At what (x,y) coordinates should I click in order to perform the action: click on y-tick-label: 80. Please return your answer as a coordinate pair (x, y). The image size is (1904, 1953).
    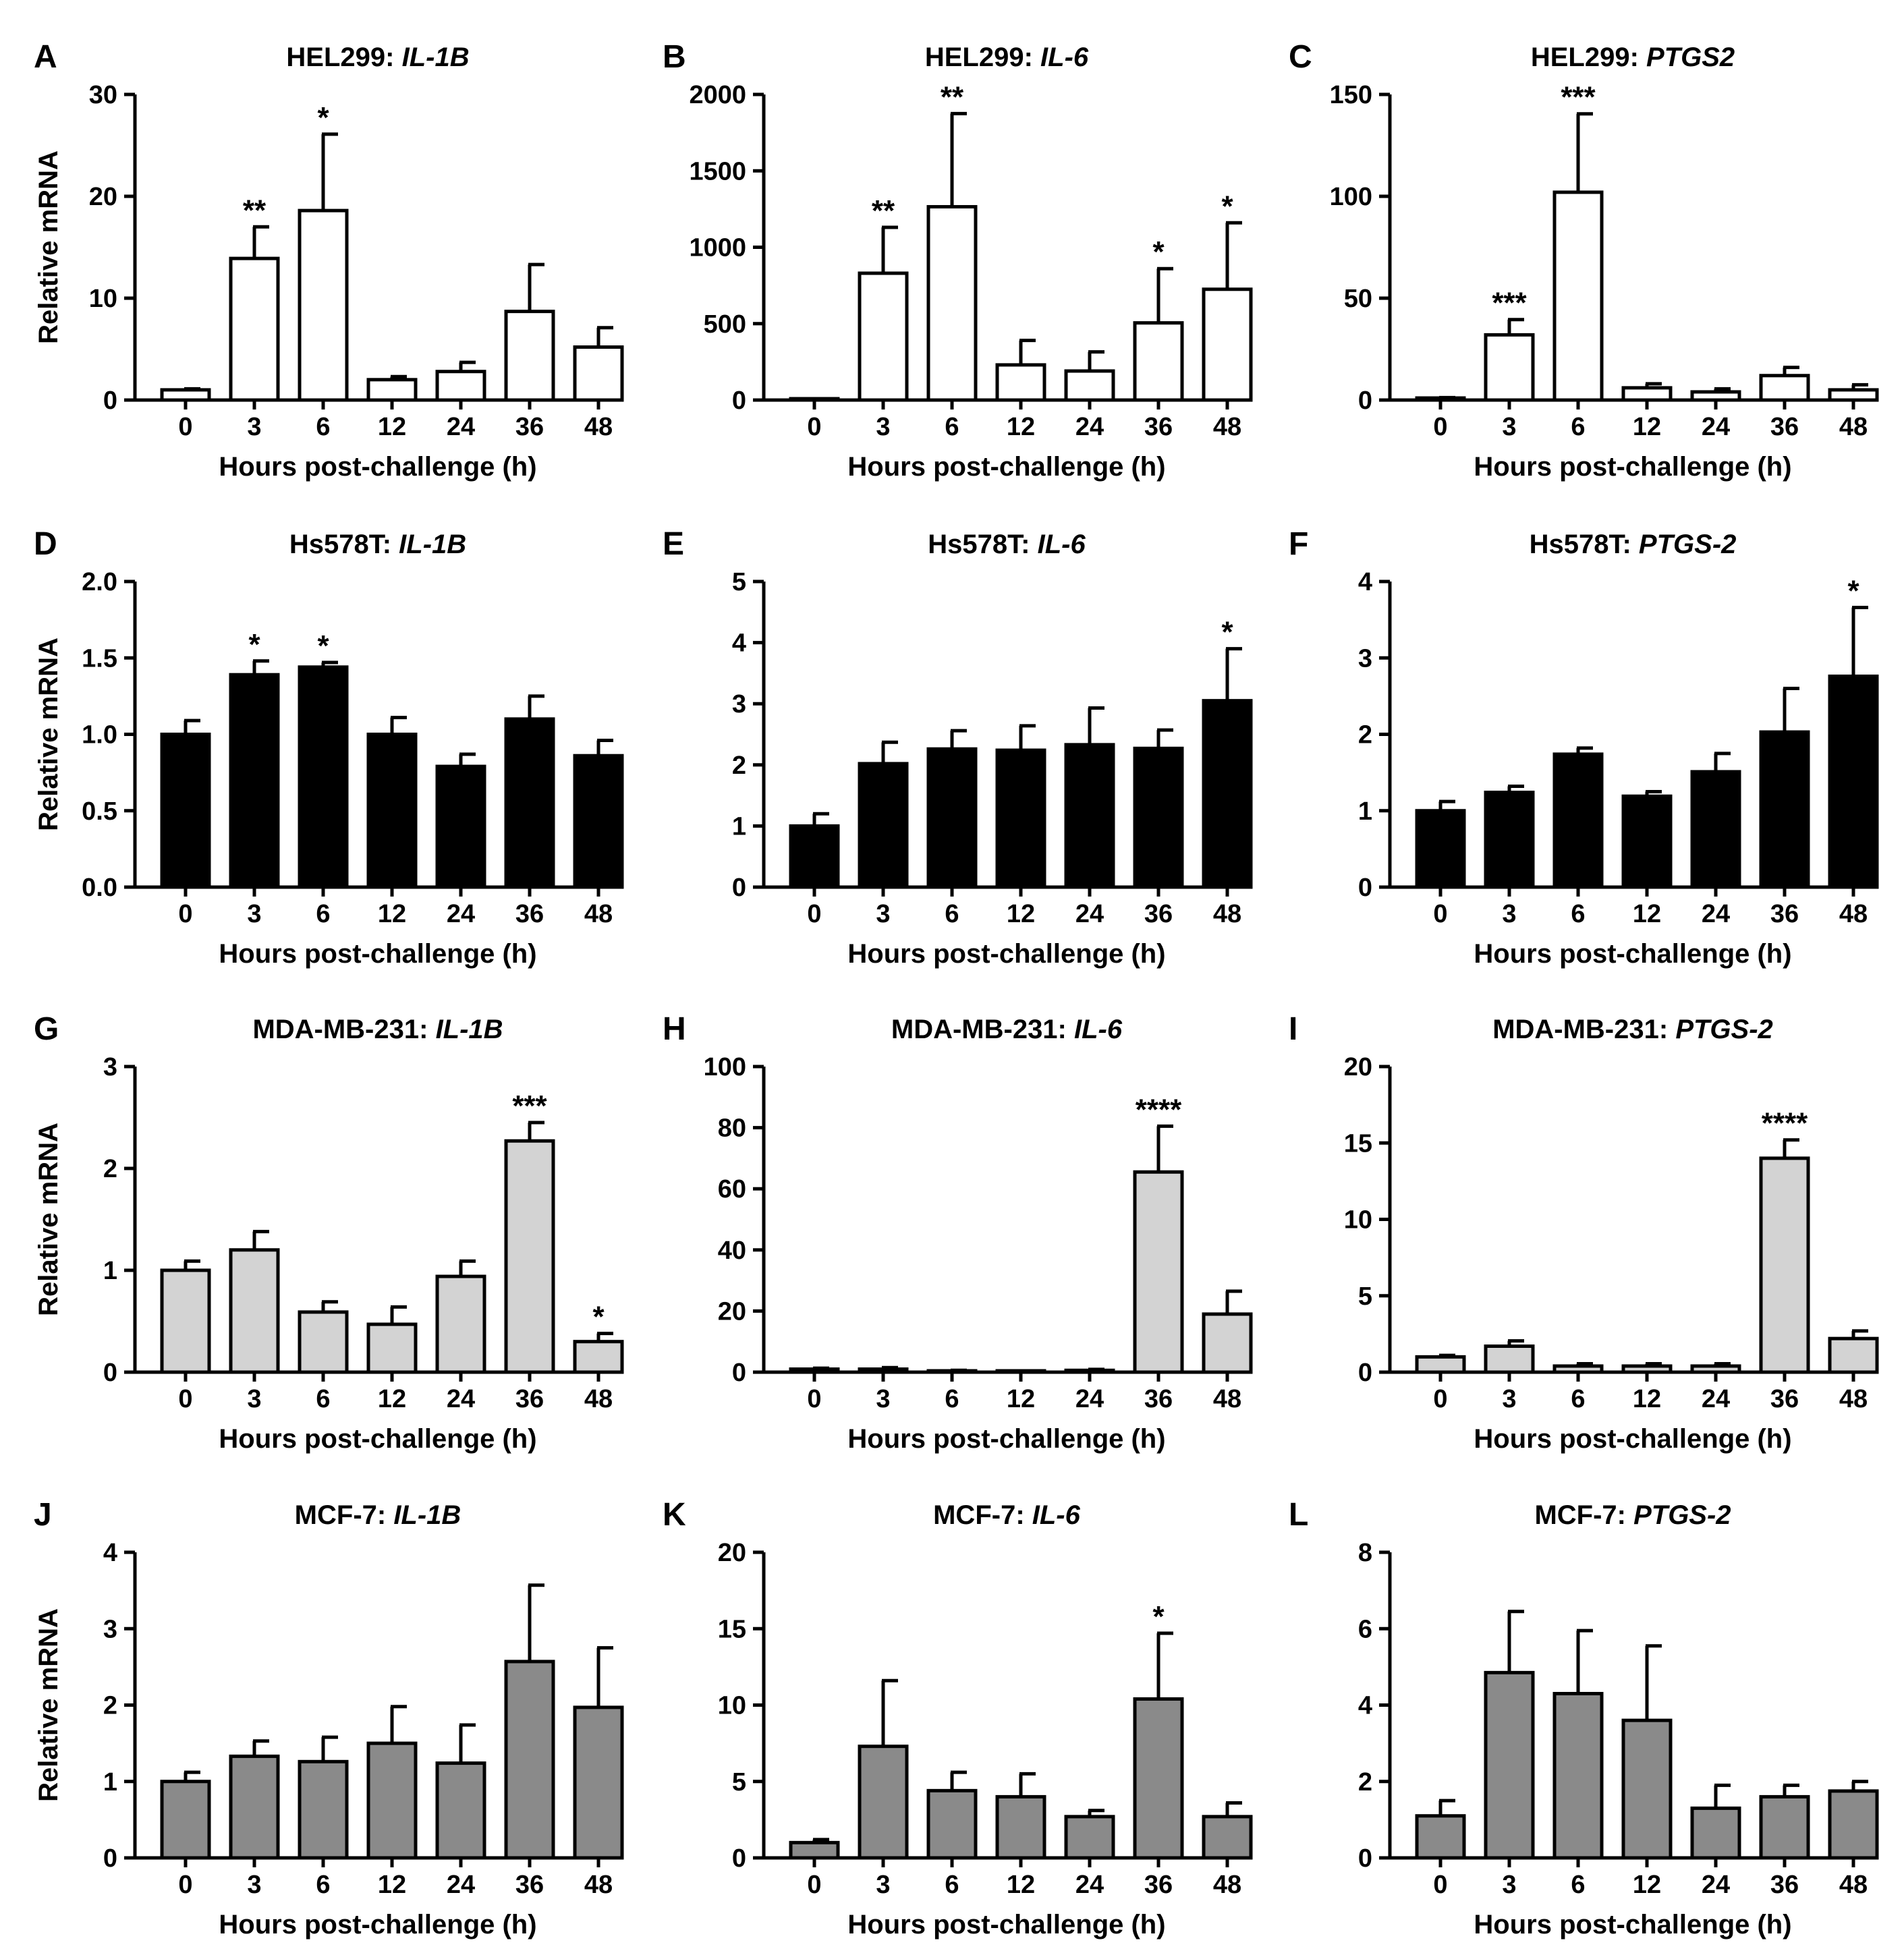
    Looking at the image, I should click on (732, 1128).